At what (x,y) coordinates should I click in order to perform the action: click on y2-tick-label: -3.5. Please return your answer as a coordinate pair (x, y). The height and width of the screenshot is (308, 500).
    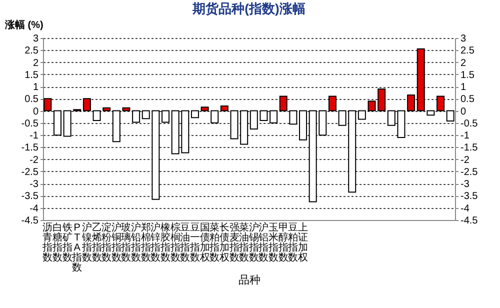
    Looking at the image, I should click on (469, 196).